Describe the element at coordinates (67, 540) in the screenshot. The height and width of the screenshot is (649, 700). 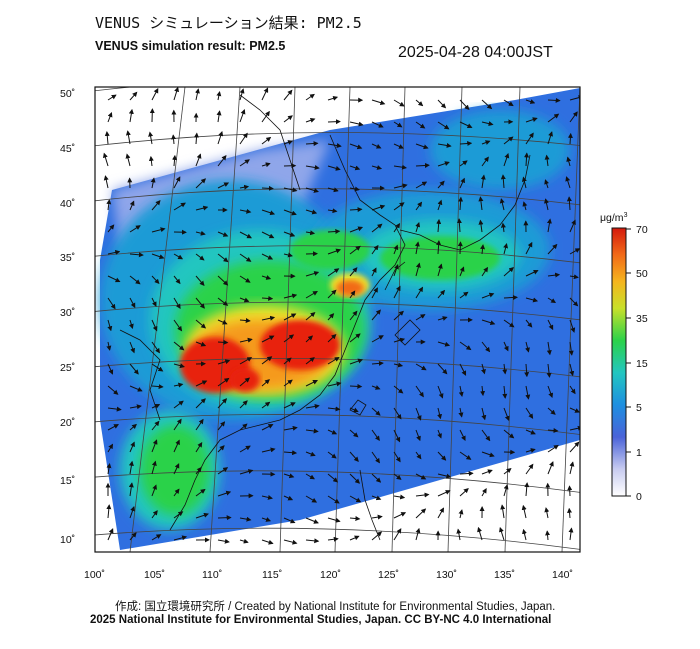
I see `lat-label: 10˚` at that location.